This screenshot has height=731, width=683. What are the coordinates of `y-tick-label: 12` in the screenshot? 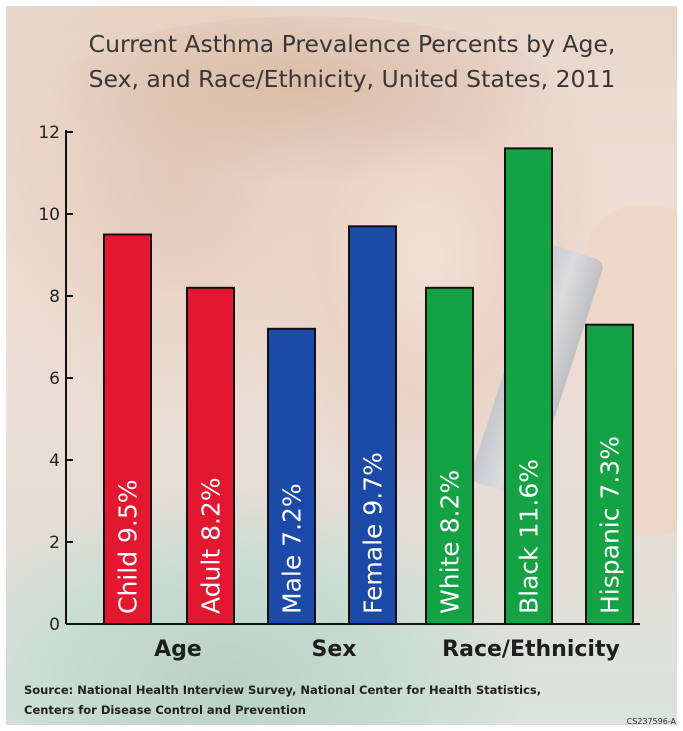 It's located at (49, 133).